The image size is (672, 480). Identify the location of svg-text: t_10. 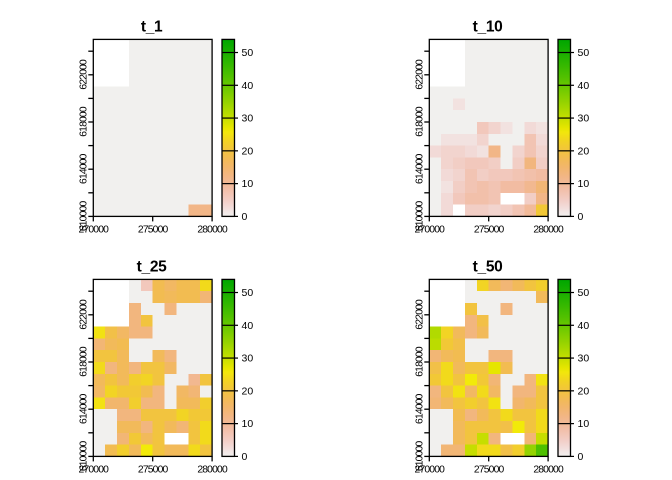
(488, 27).